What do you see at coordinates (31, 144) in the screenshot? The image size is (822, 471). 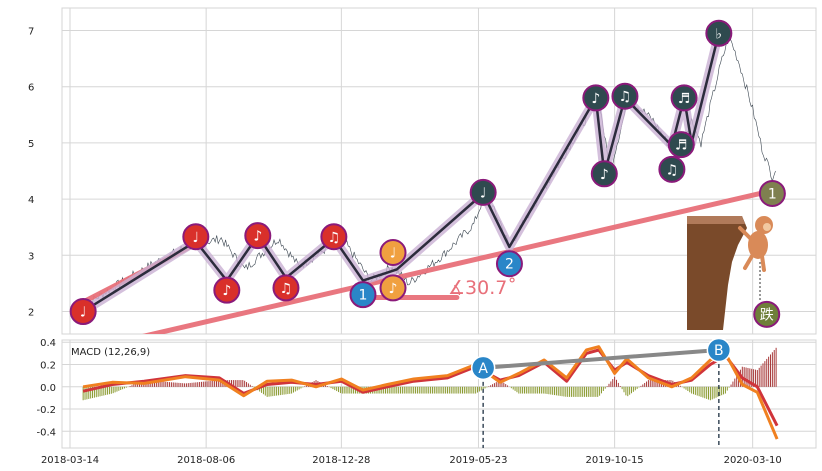 I see `price-y-tick-label: 5` at bounding box center [31, 144].